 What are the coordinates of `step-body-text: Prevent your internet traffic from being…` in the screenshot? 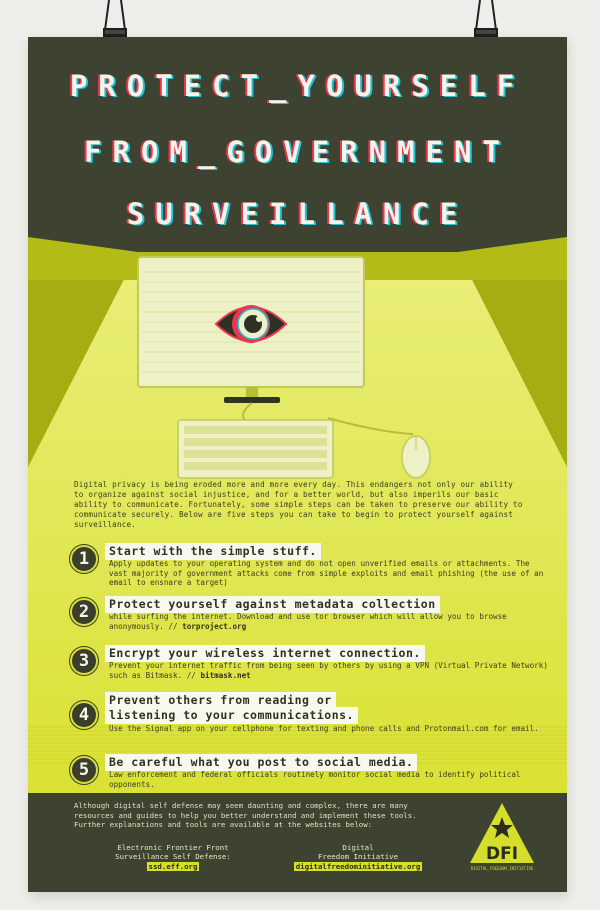 It's located at (328, 670).